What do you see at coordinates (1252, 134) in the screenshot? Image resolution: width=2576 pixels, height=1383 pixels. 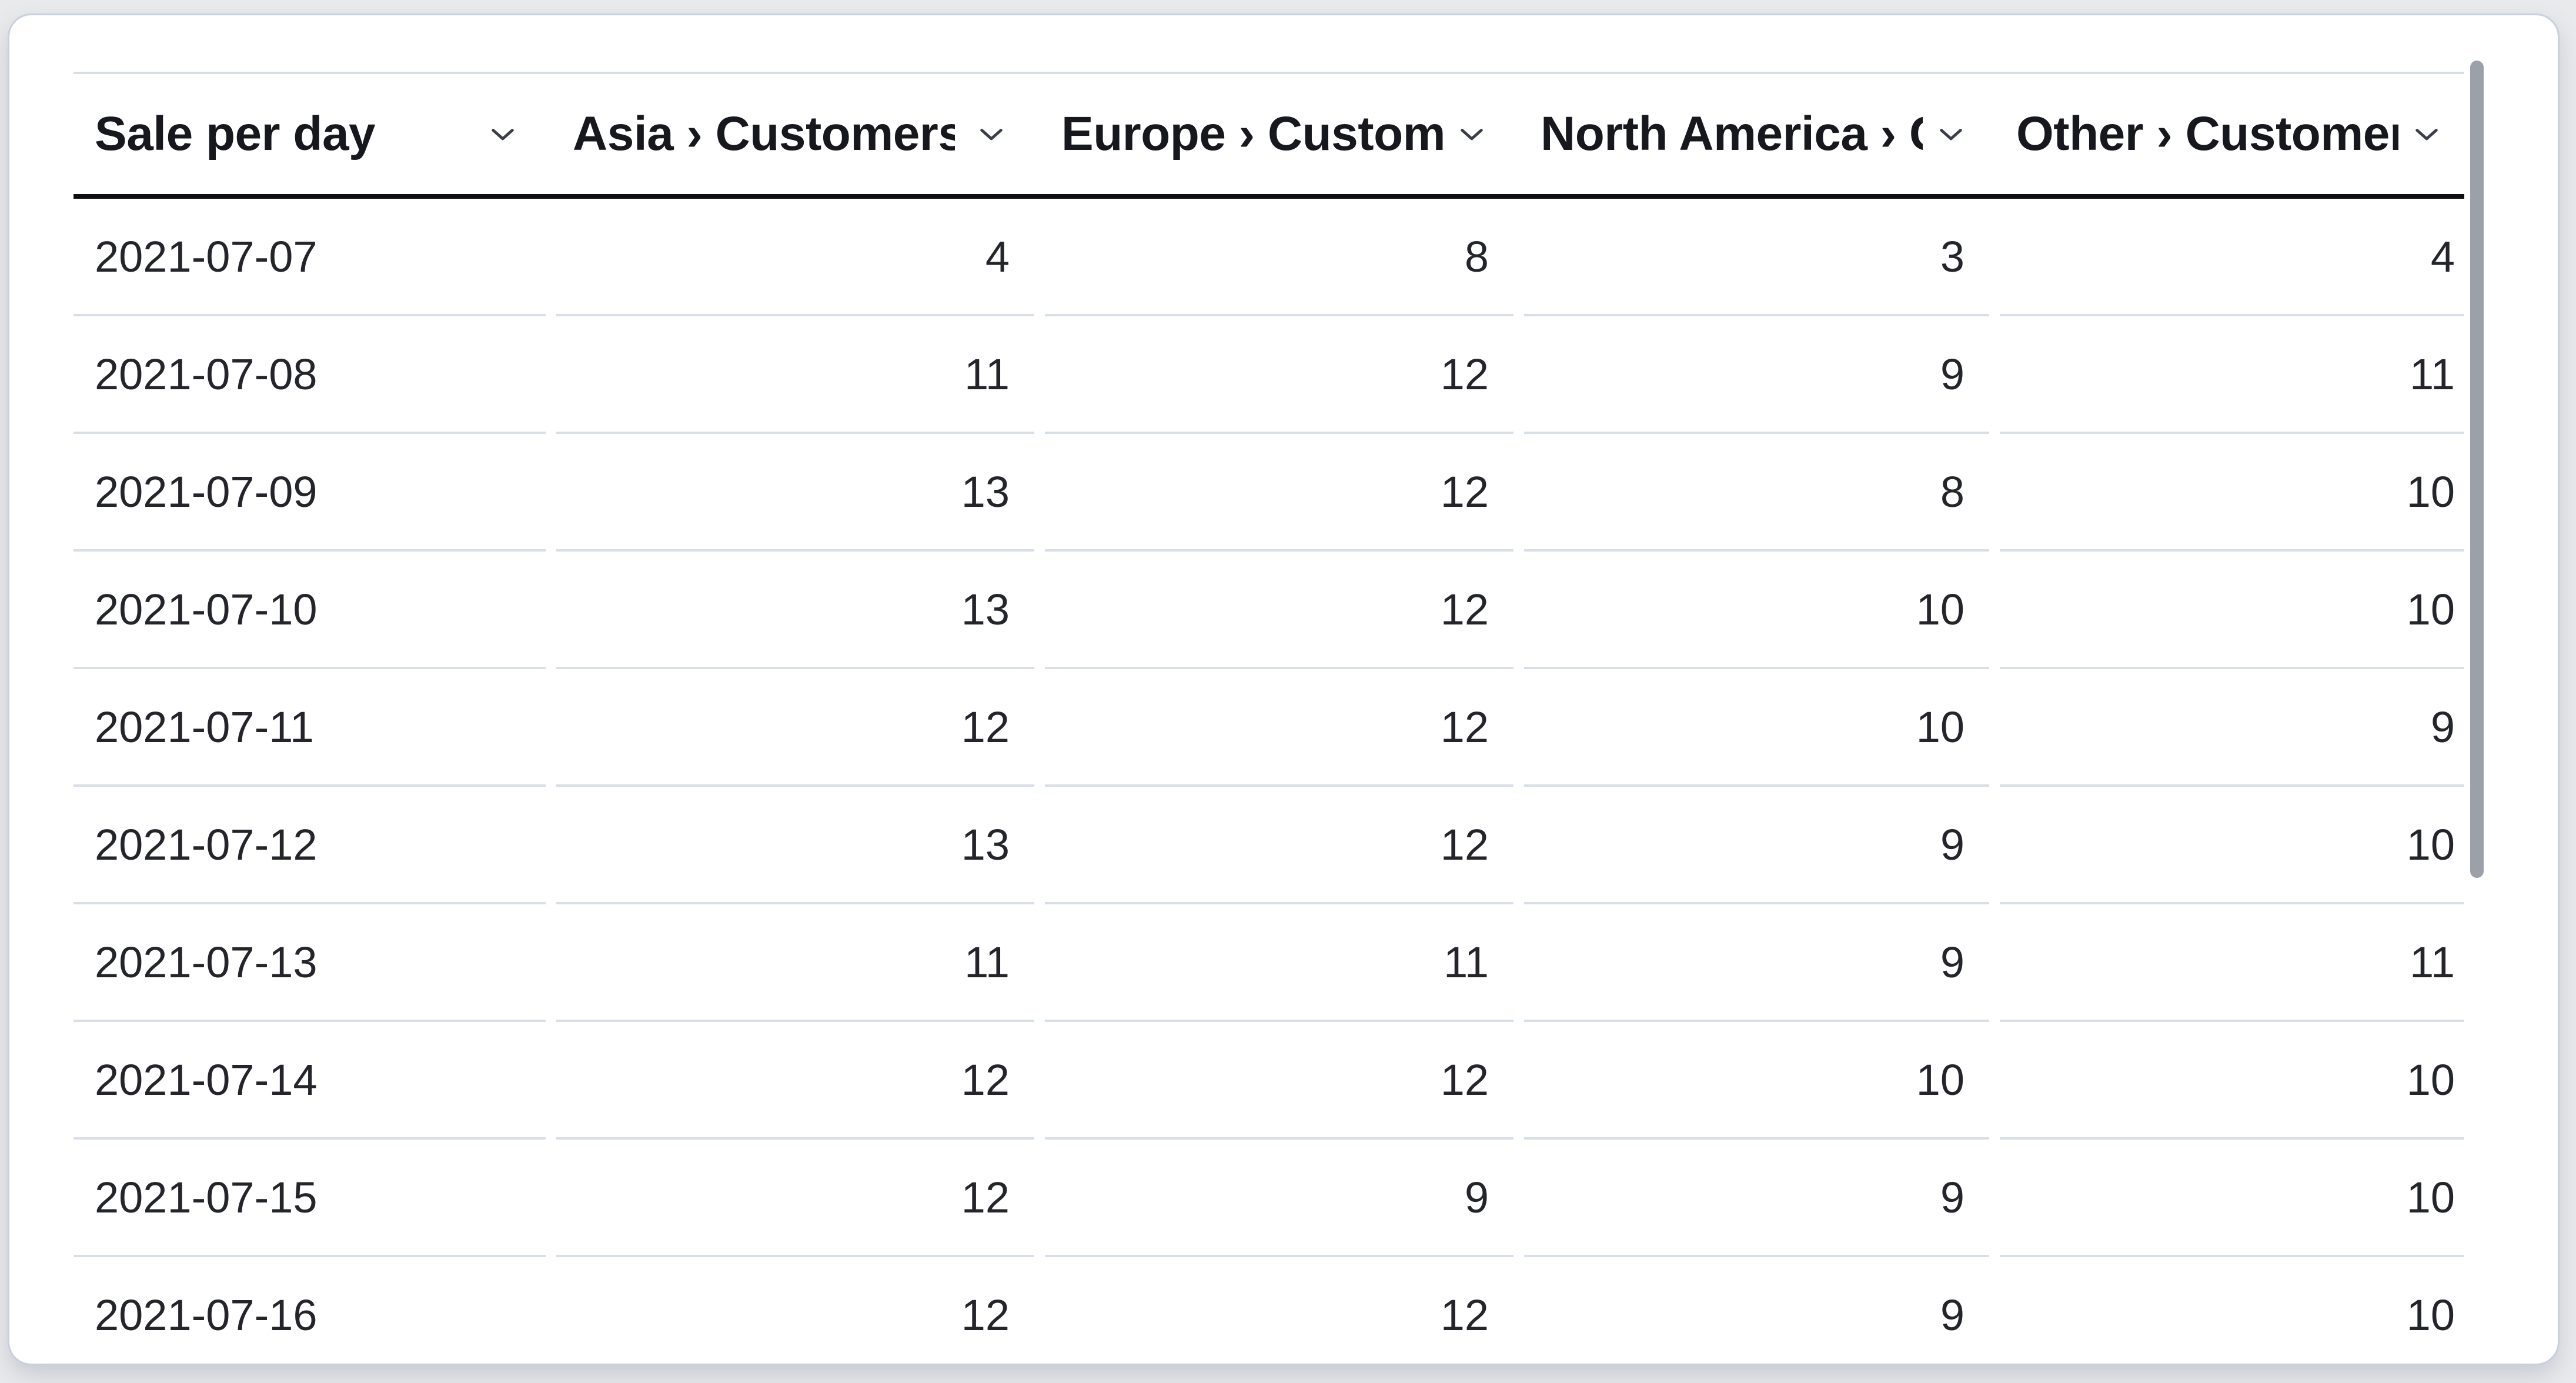 I see `column-header-label: Europe › Customers` at bounding box center [1252, 134].